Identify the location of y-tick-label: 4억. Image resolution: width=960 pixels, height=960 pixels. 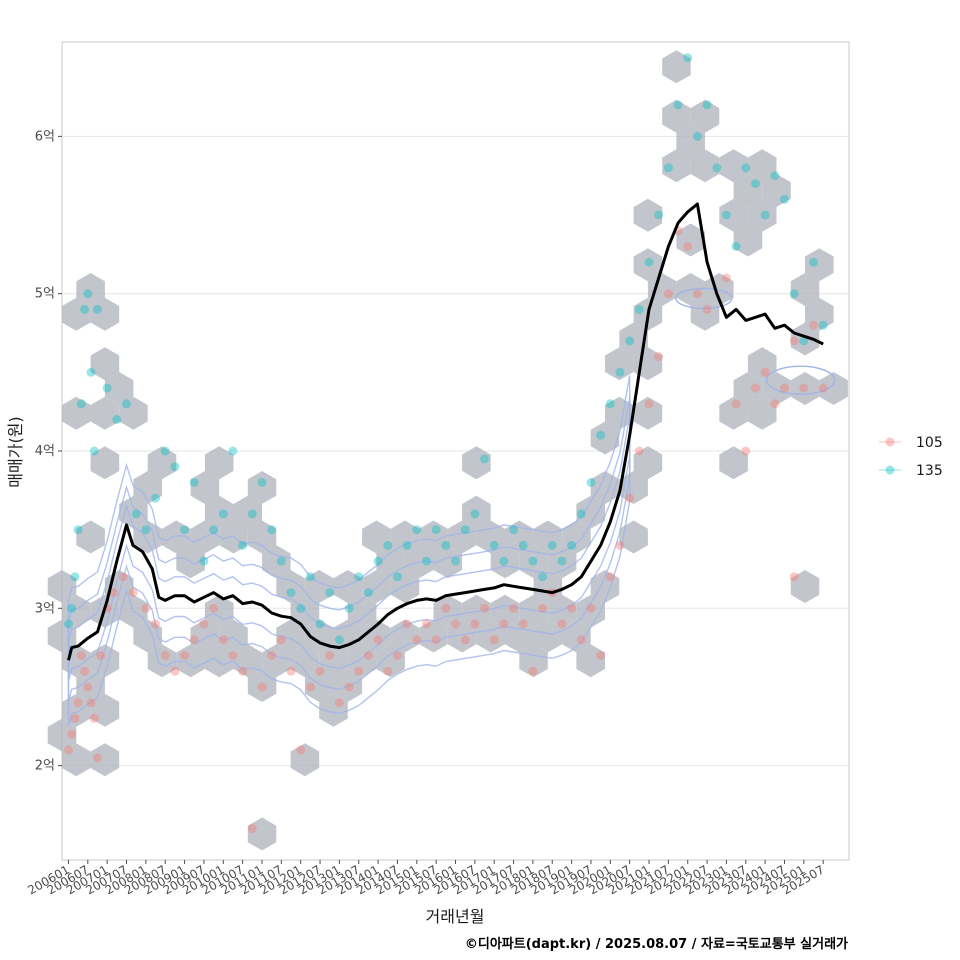
(45, 451).